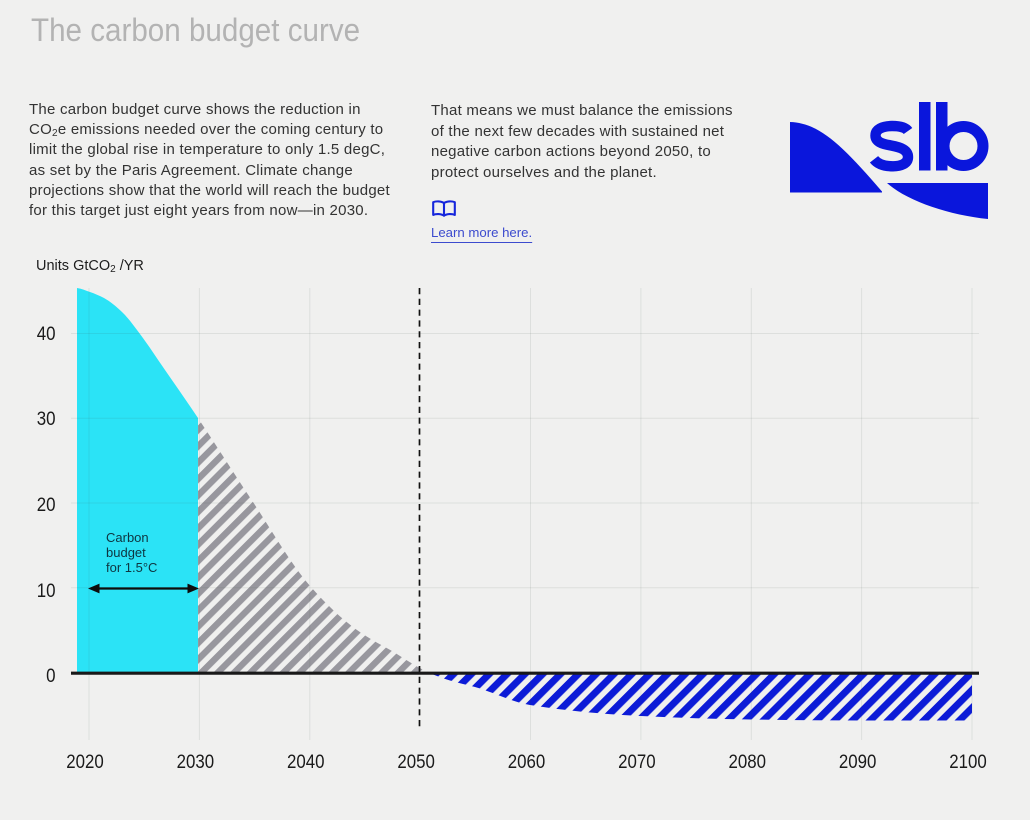 This screenshot has width=1030, height=820. What do you see at coordinates (306, 762) in the screenshot?
I see `svg-text: 2040` at bounding box center [306, 762].